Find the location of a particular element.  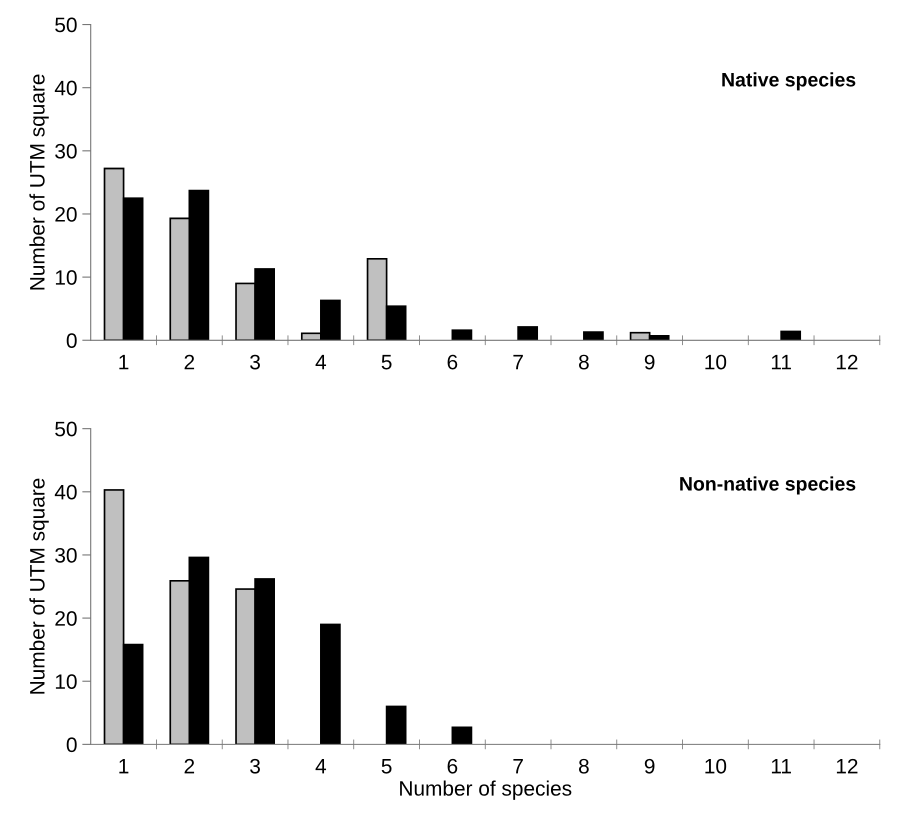

x-axis-title: Number of species is located at coordinates (486, 790).